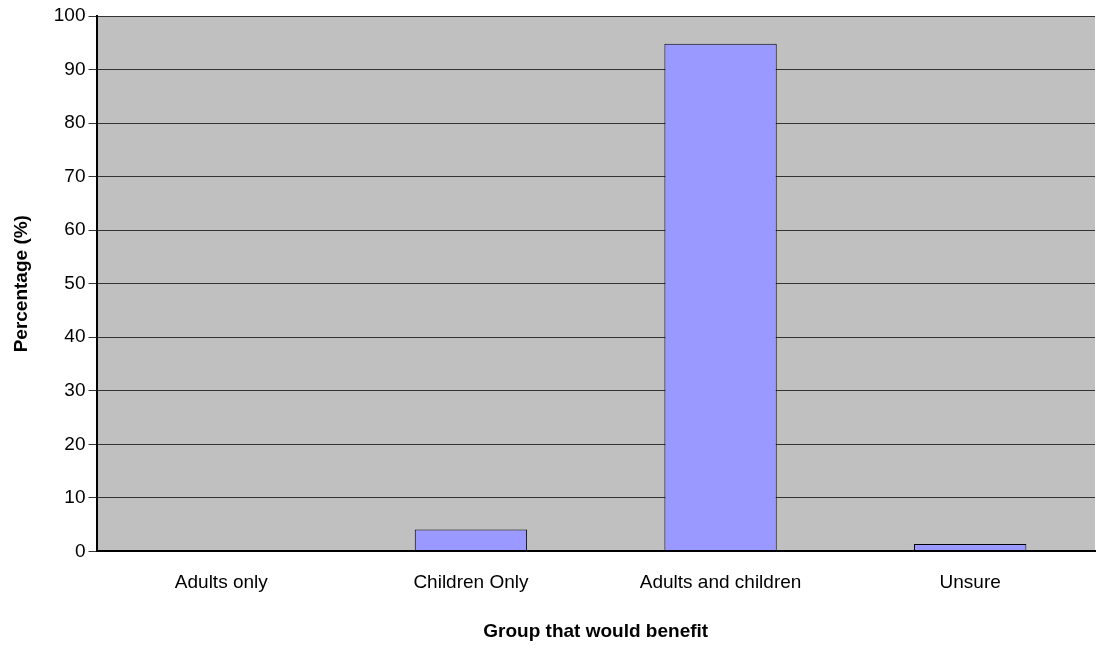 The height and width of the screenshot is (657, 1107). Describe the element at coordinates (69, 15) in the screenshot. I see `y-tick-label: 100` at that location.